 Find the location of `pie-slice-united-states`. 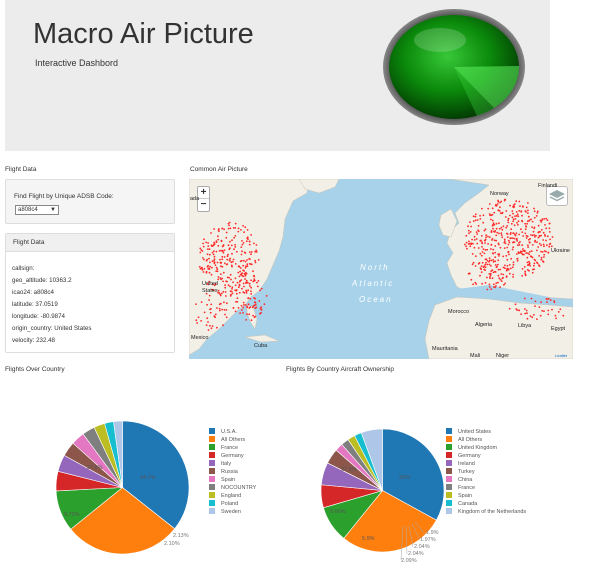

pie-slice-united-states is located at coordinates (413, 474).